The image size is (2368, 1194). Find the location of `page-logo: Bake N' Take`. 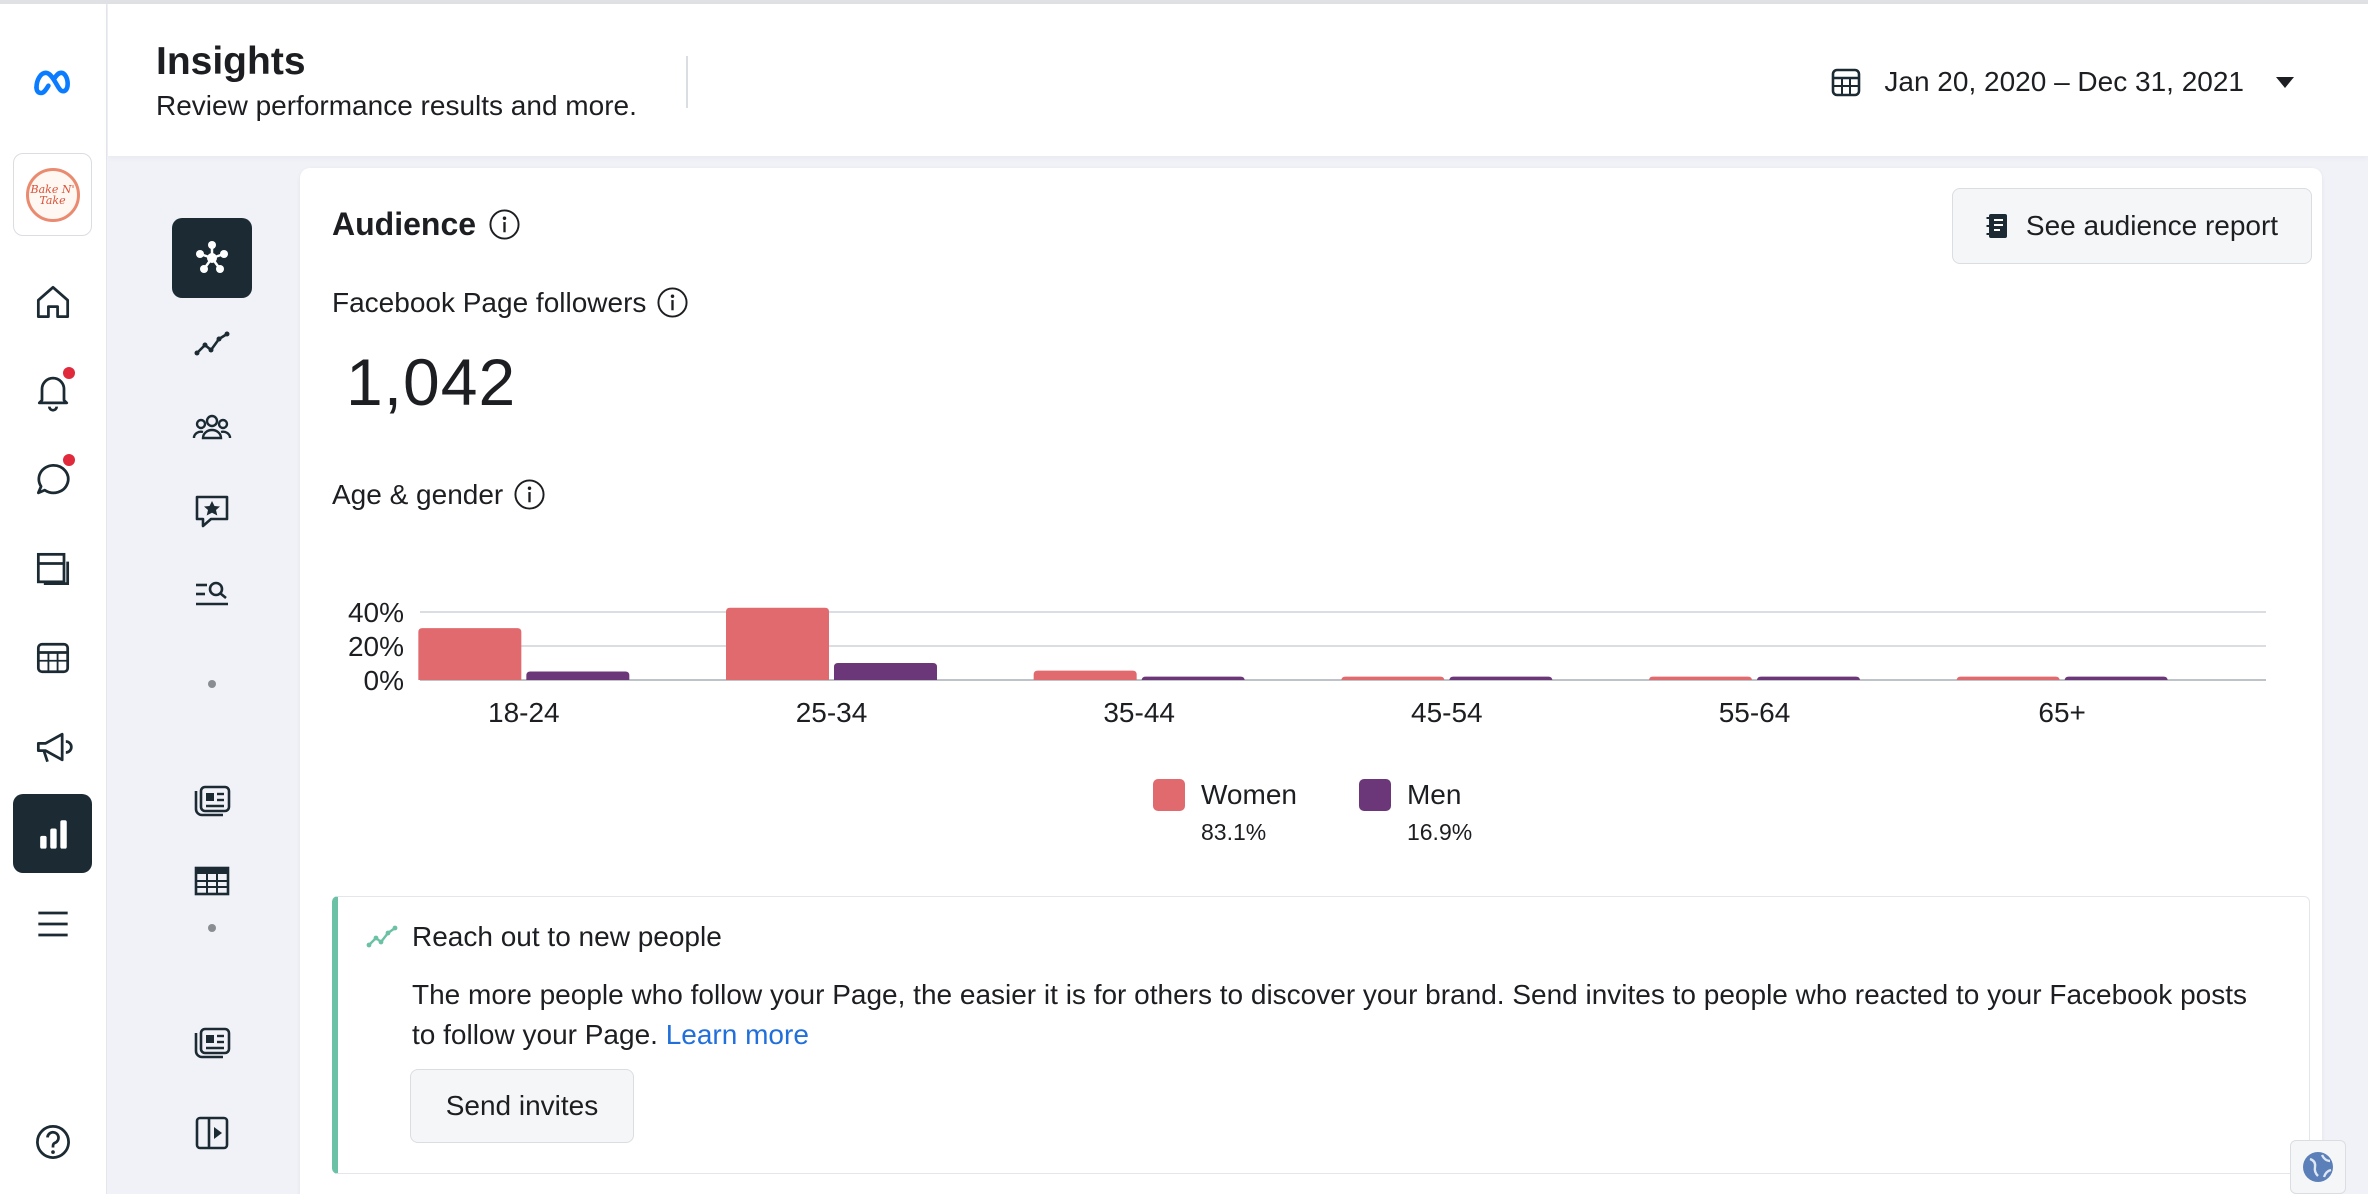

page-logo: Bake N' Take is located at coordinates (52, 194).